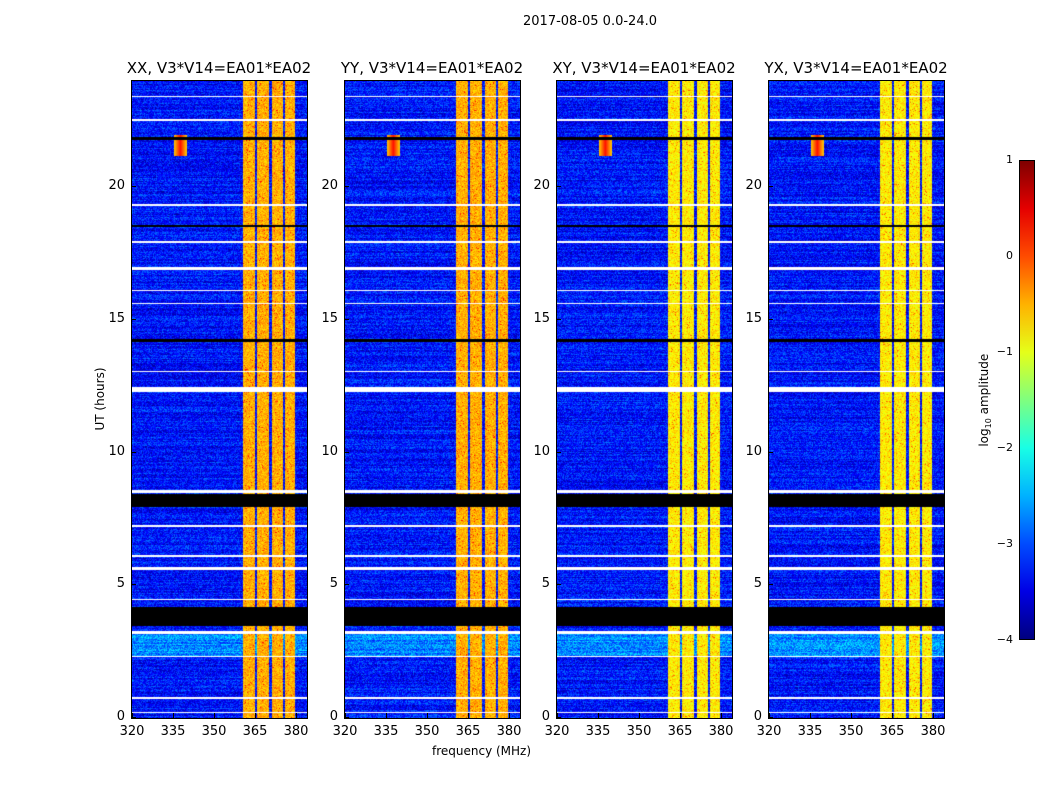  Describe the element at coordinates (1027, 400) in the screenshot. I see `colorbar` at that location.